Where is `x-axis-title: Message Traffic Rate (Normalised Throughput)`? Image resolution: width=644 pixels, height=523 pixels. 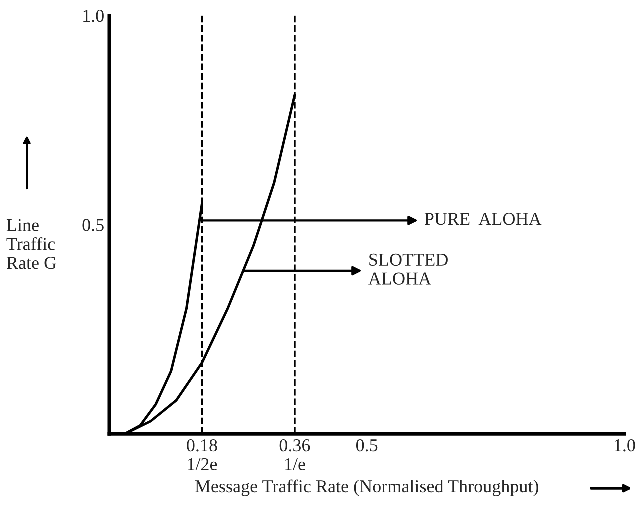 x-axis-title: Message Traffic Rate (Normalised Throughput) is located at coordinates (366, 488).